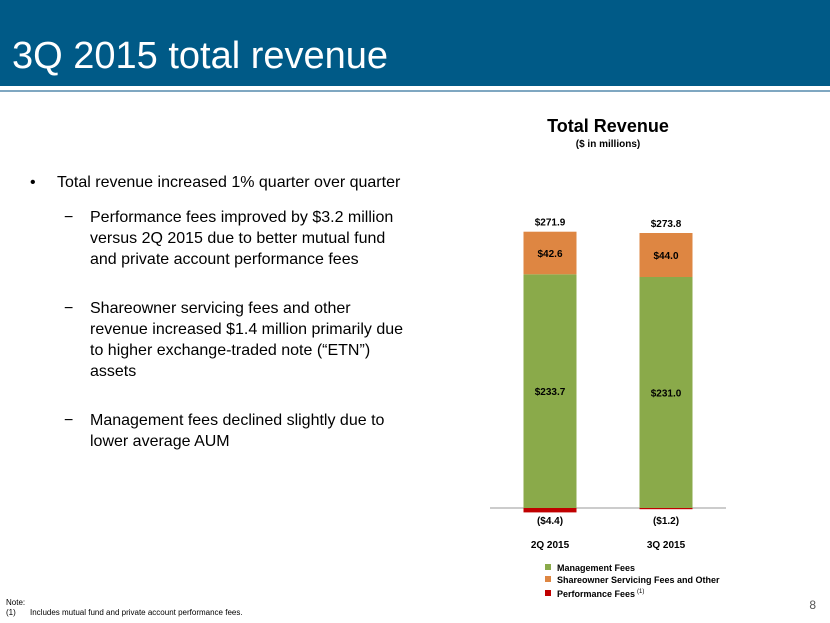 Image resolution: width=830 pixels, height=623 pixels. I want to click on footnote-ref: (1), so click(11, 612).